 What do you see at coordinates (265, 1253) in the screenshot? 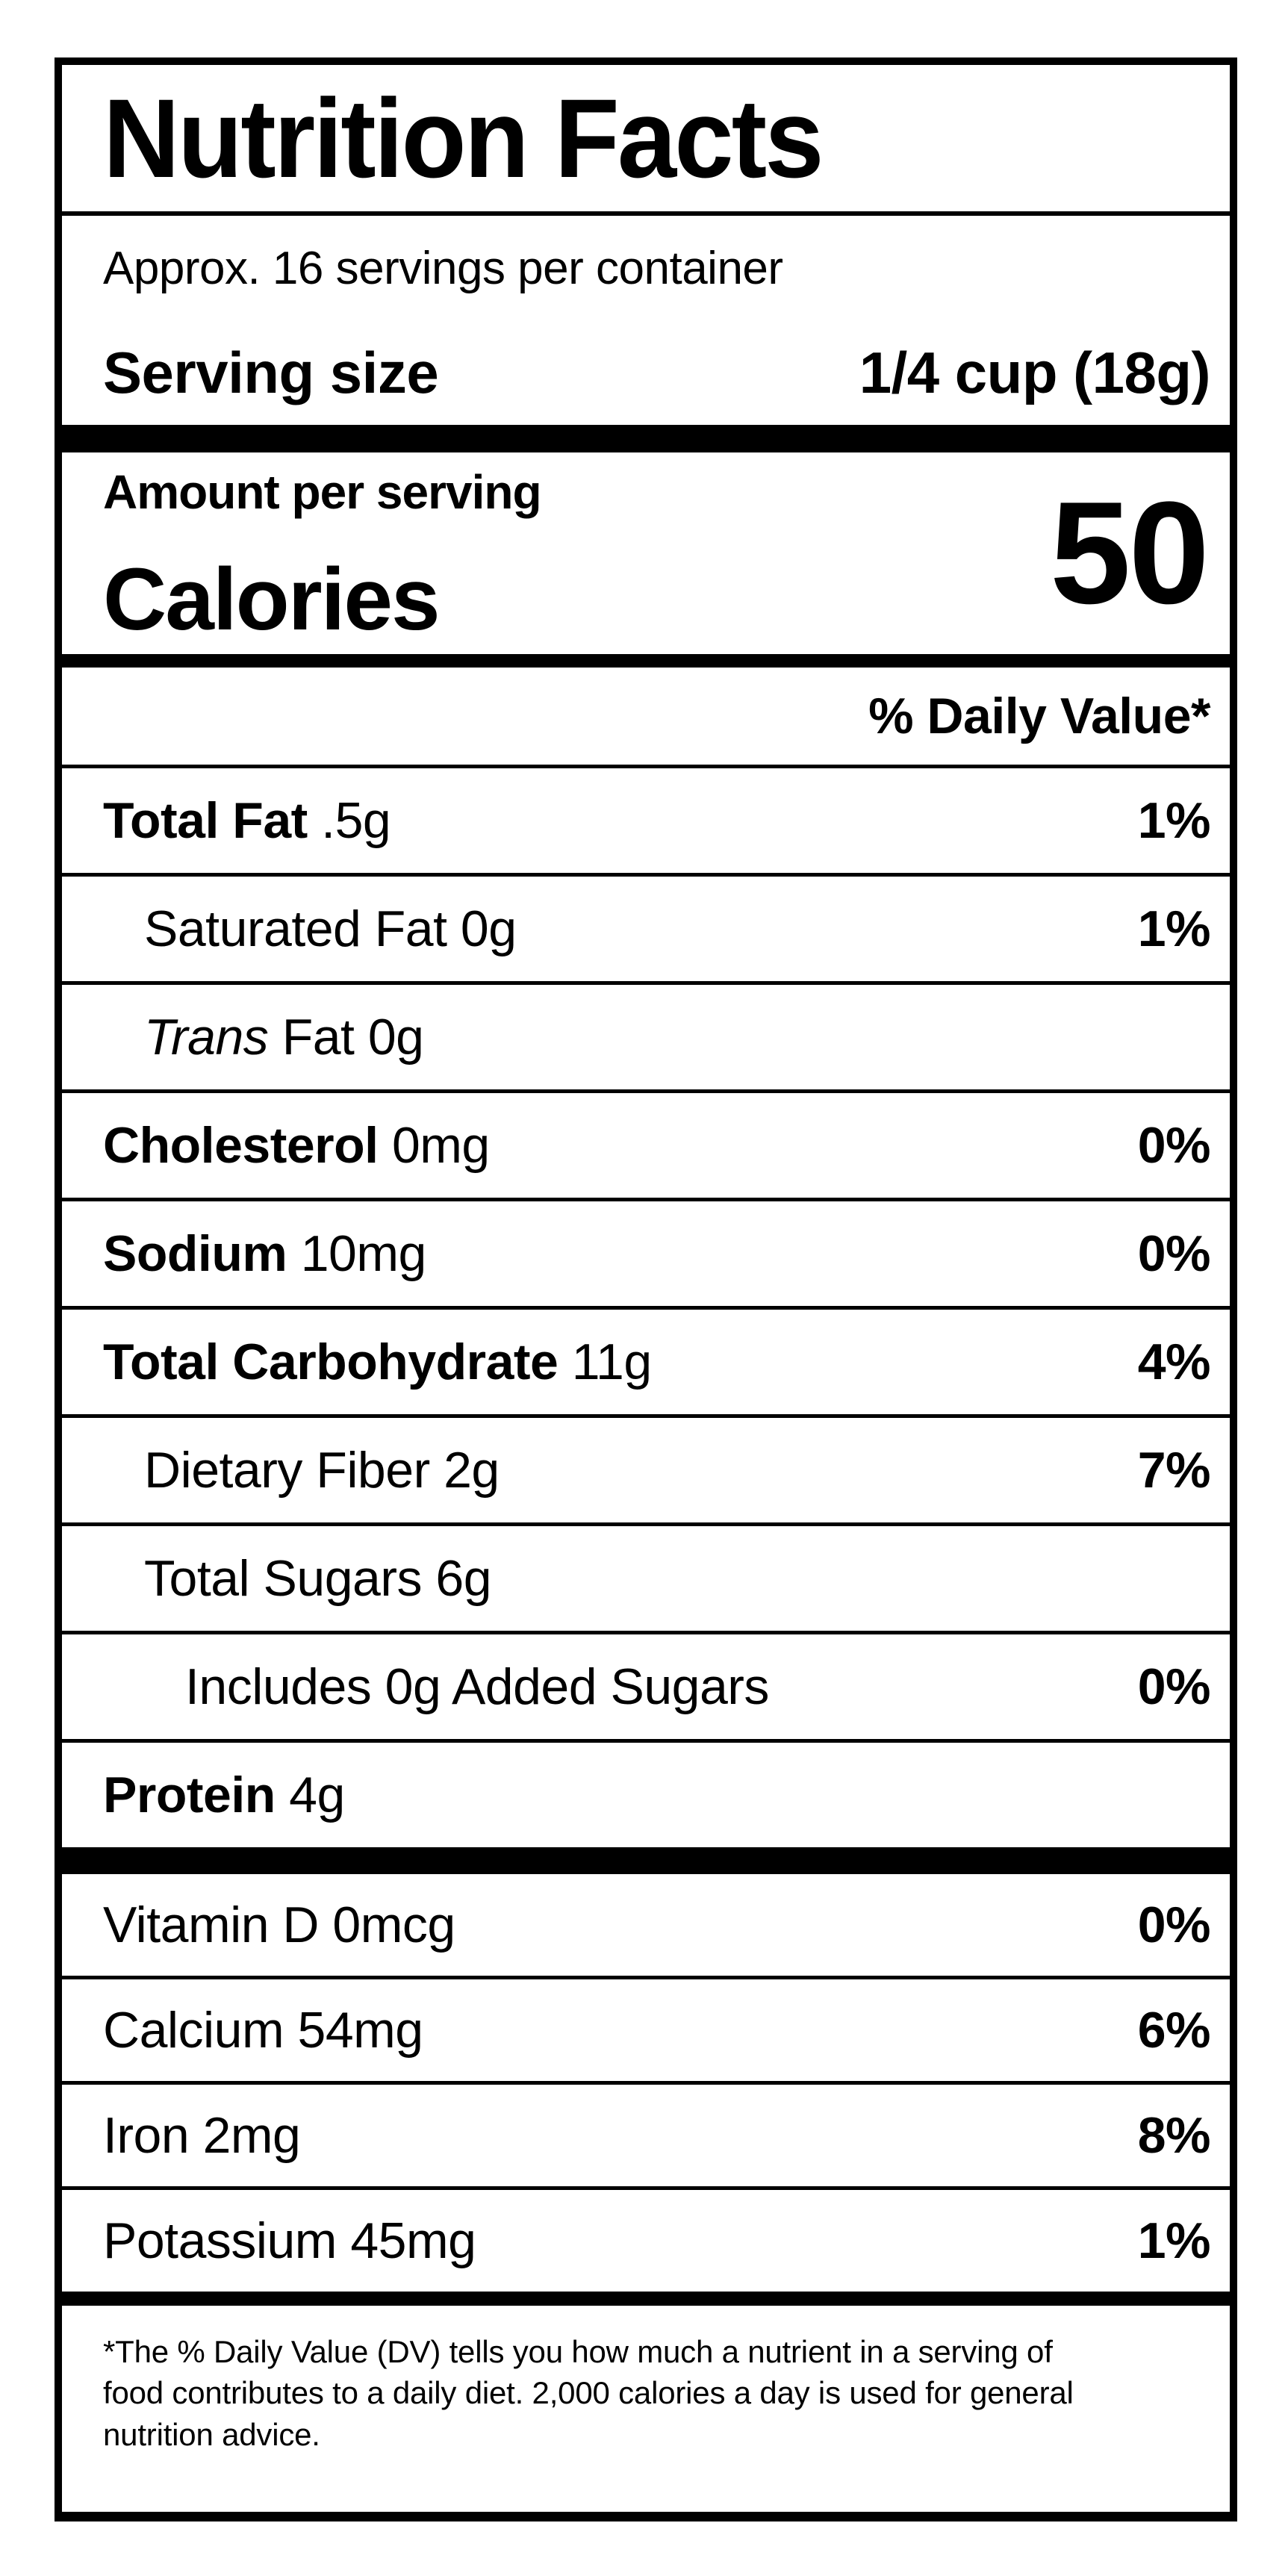
I see `nutrient-name: Sodium 10mg` at bounding box center [265, 1253].